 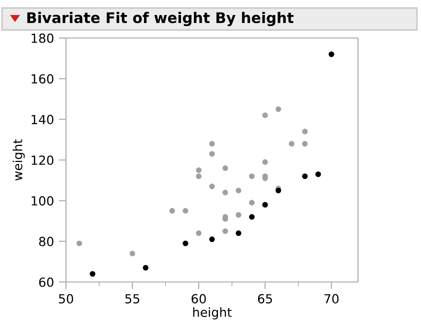 What do you see at coordinates (265, 299) in the screenshot?
I see `x-tick-label: 65` at bounding box center [265, 299].